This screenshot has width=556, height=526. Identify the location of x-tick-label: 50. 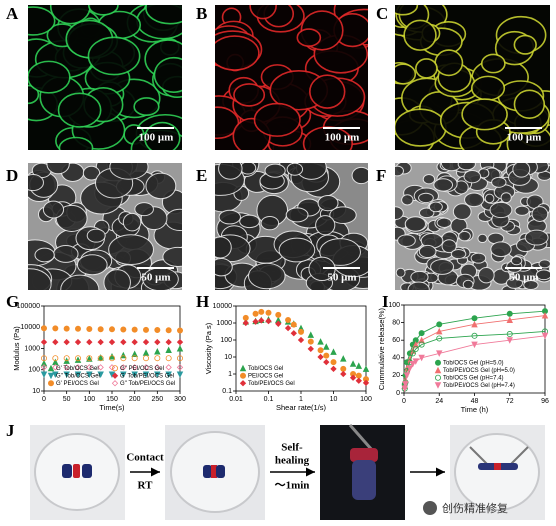
(67, 399).